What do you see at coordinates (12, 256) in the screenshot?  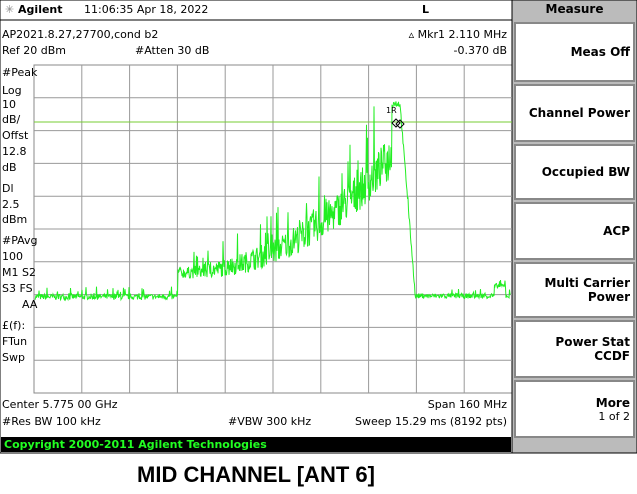 I see `side-label: 100` at bounding box center [12, 256].